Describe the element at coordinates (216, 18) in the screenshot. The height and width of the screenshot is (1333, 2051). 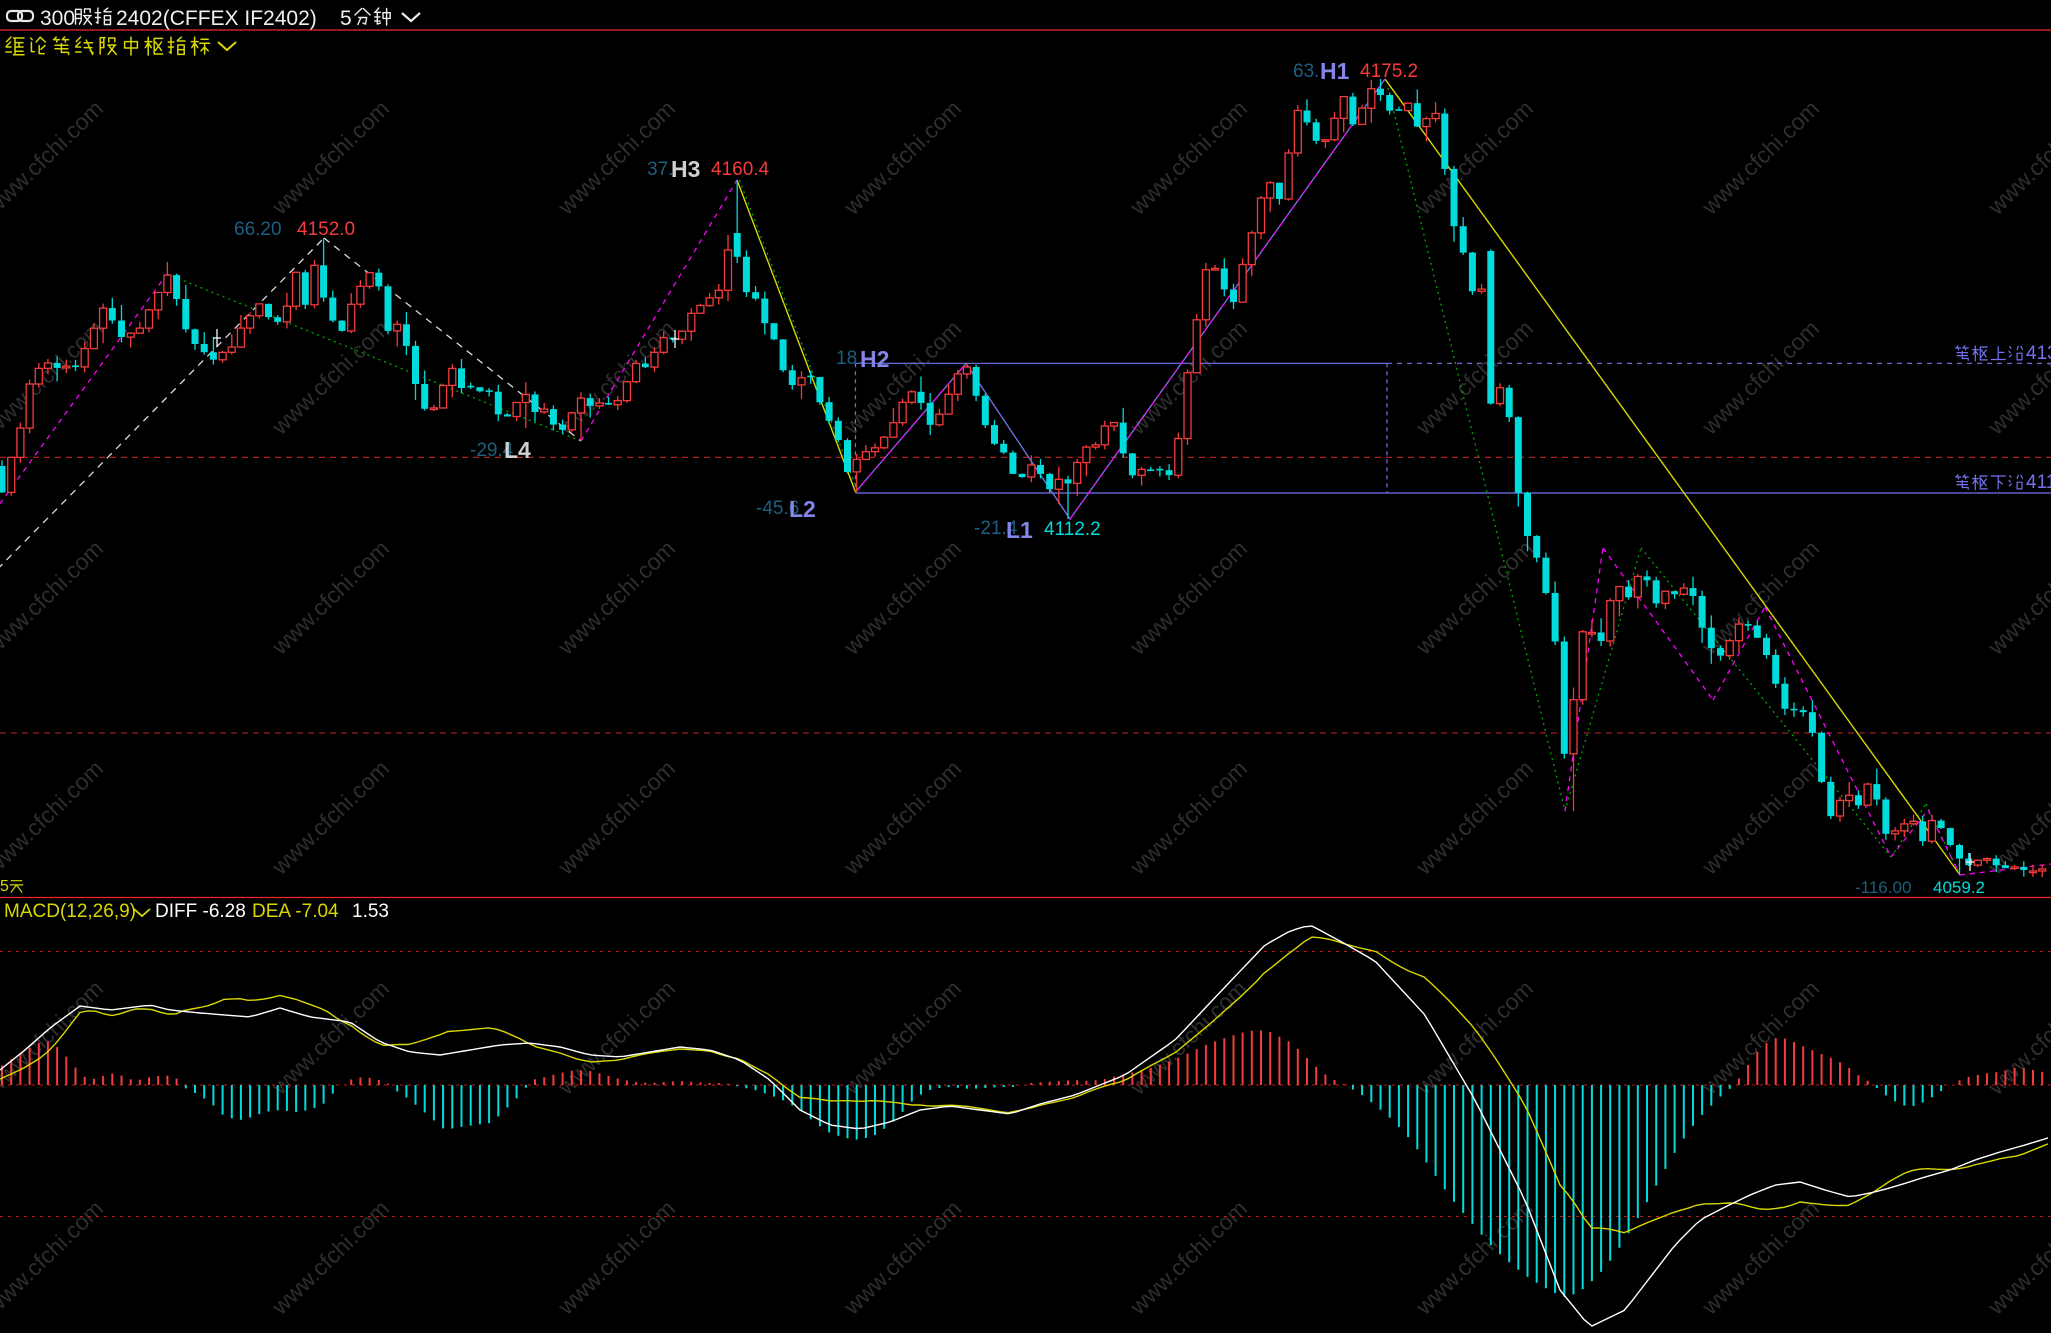
I see `svg-text: 2402(CFFEX IF2402)` at that location.